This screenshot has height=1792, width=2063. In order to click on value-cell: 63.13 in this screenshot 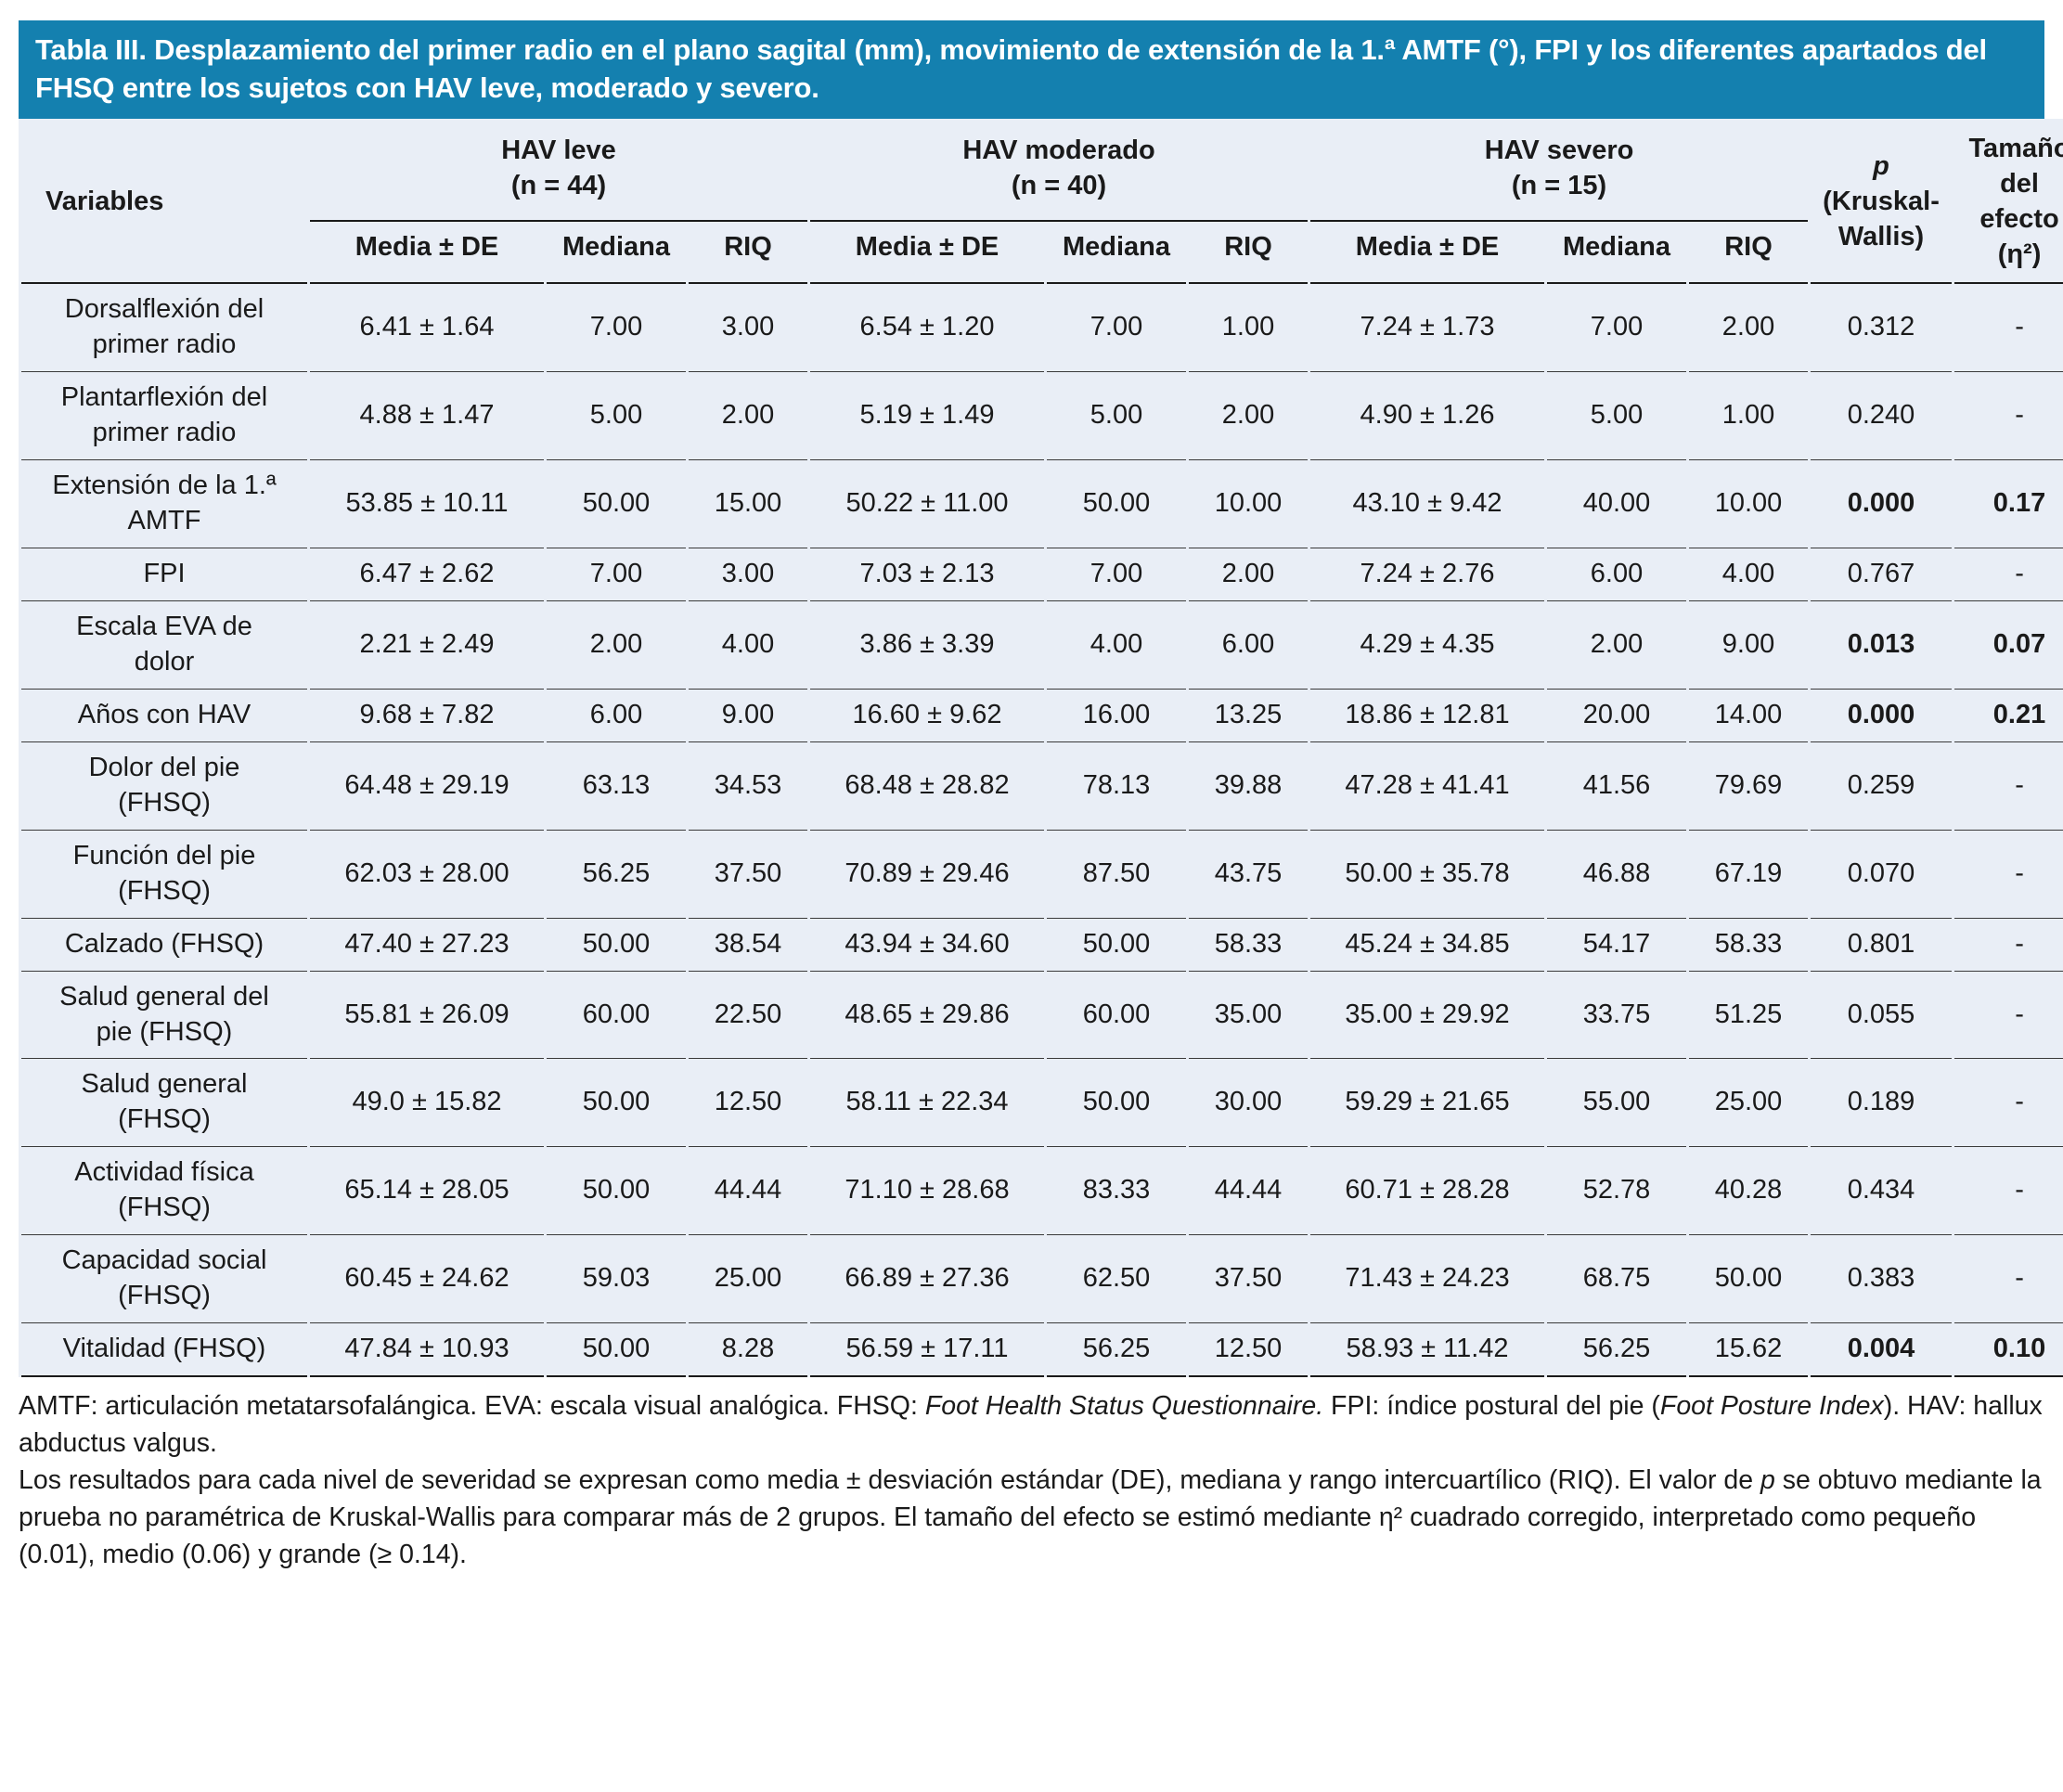, I will do `click(616, 785)`.